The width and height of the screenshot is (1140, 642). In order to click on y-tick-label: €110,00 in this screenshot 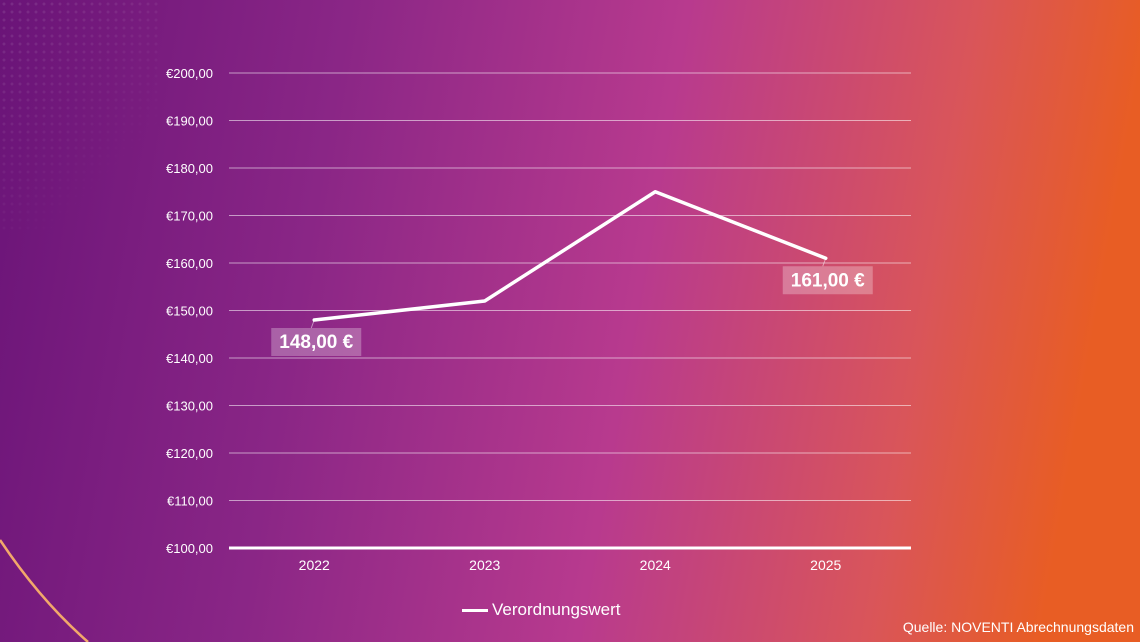, I will do `click(190, 501)`.